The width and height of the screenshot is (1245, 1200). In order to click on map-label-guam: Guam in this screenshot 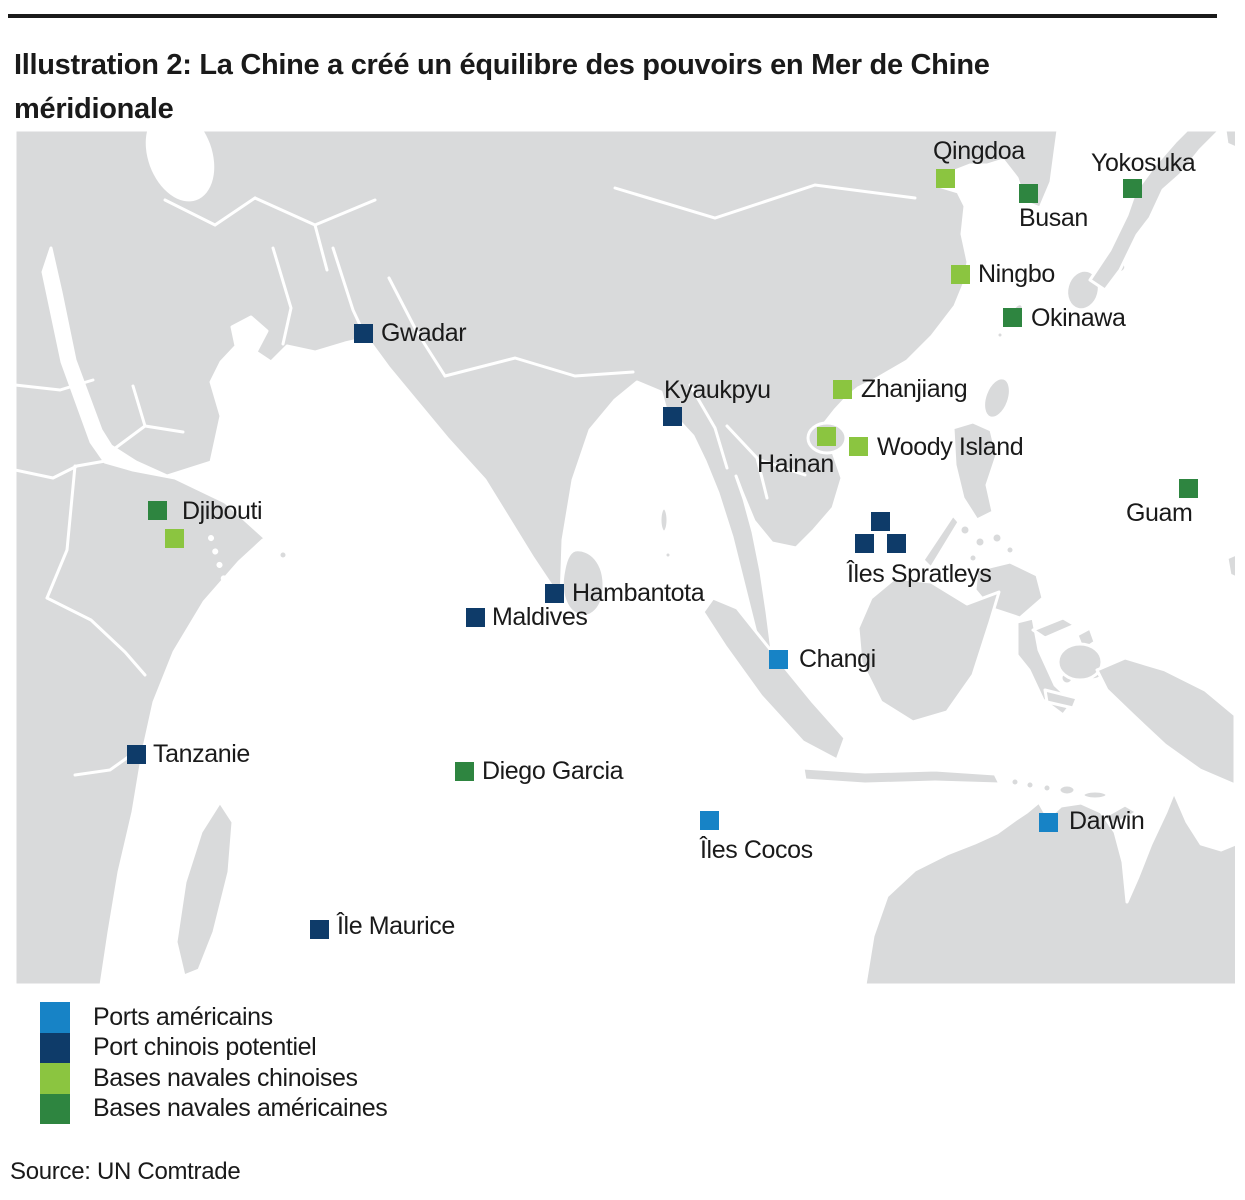, I will do `click(1159, 513)`.